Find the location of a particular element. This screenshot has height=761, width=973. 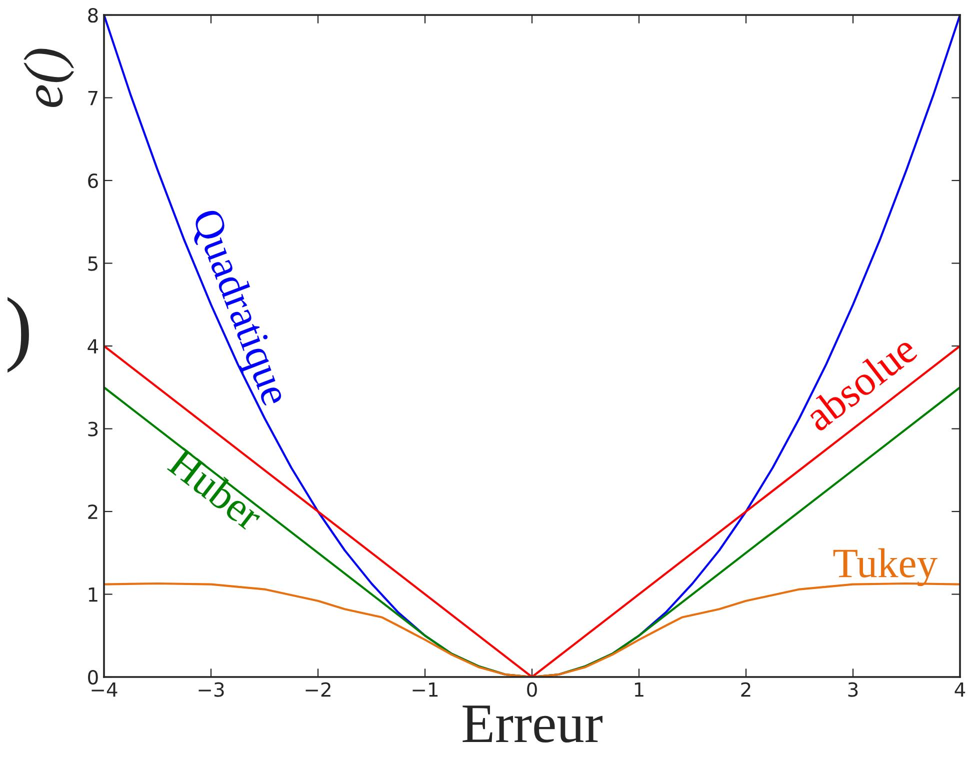

y-axis-title: e() is located at coordinates (49, 78).